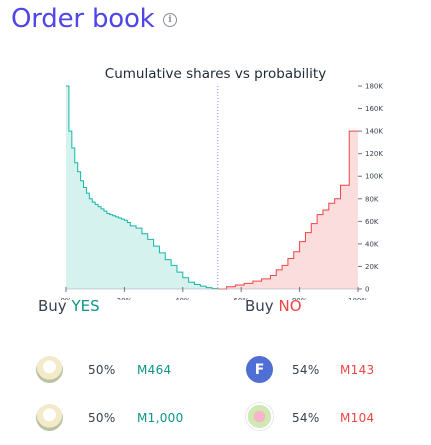 This screenshot has width=431, height=445. What do you see at coordinates (49, 369) in the screenshot?
I see `yes-order-1-avatar` at bounding box center [49, 369].